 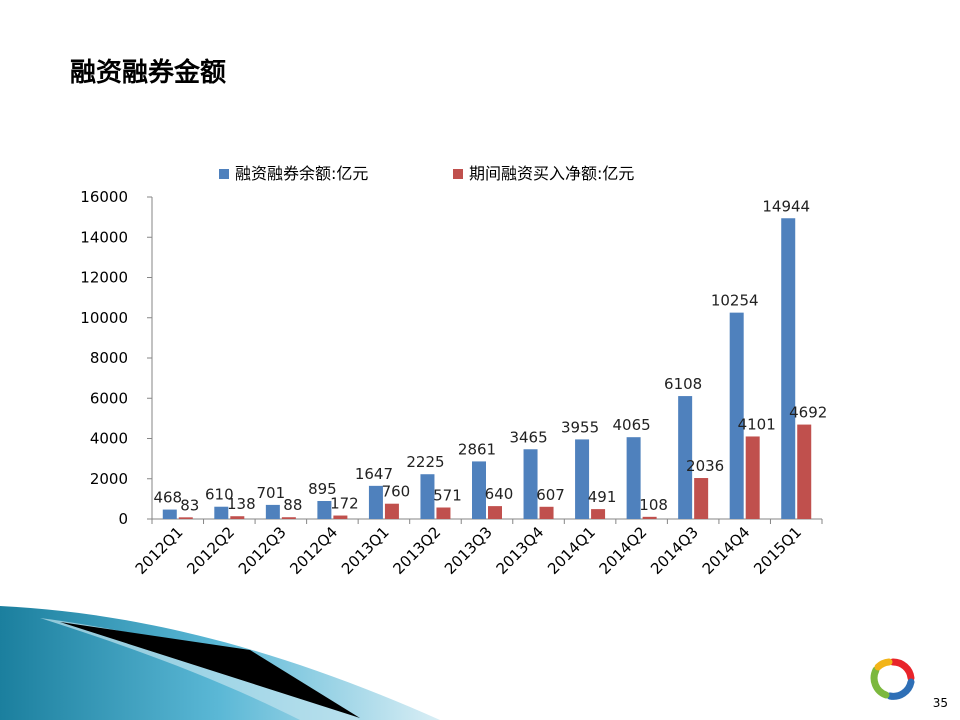 I want to click on x-tick-label: 2013Q1, so click(x=365, y=550).